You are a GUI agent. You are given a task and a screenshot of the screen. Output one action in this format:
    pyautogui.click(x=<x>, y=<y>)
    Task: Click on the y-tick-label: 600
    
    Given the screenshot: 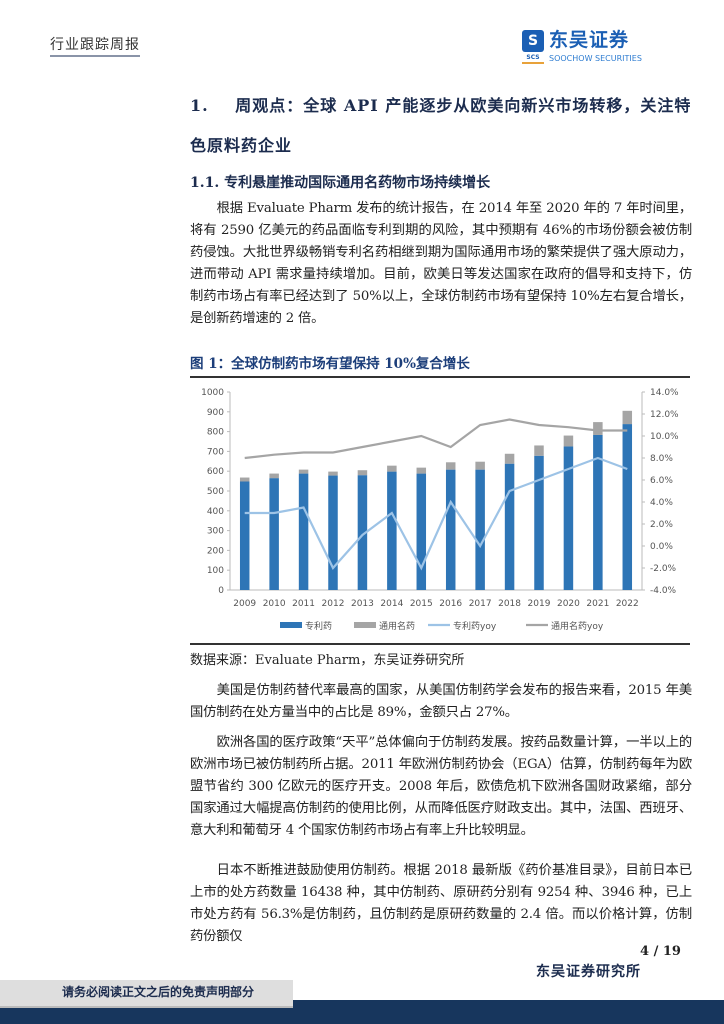 What is the action you would take?
    pyautogui.click(x=215, y=472)
    